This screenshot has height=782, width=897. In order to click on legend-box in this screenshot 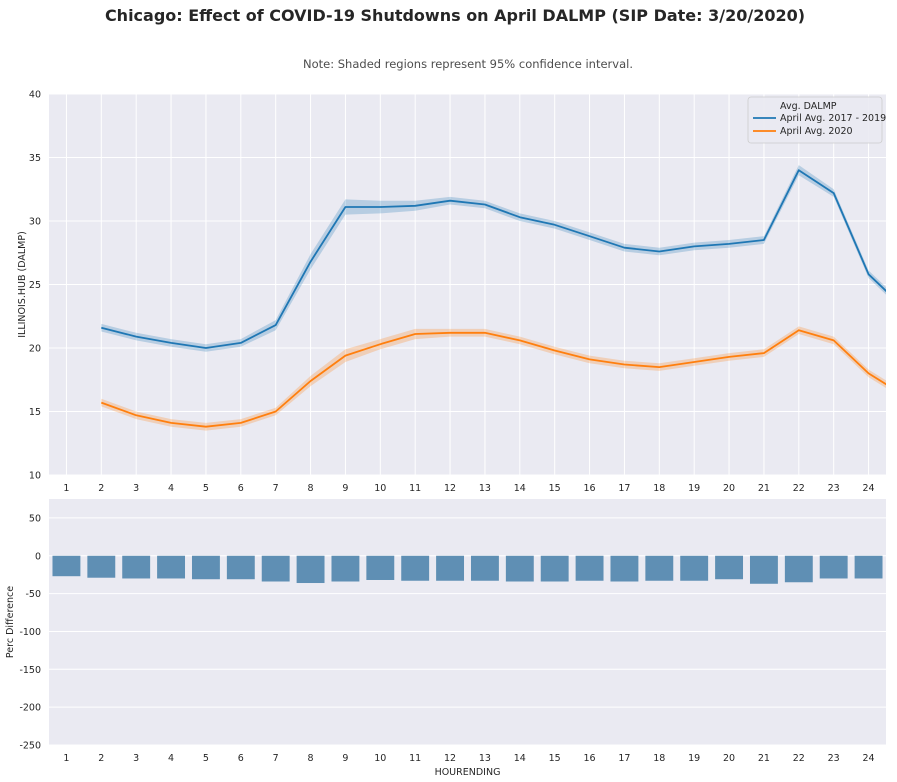, I will do `click(815, 120)`.